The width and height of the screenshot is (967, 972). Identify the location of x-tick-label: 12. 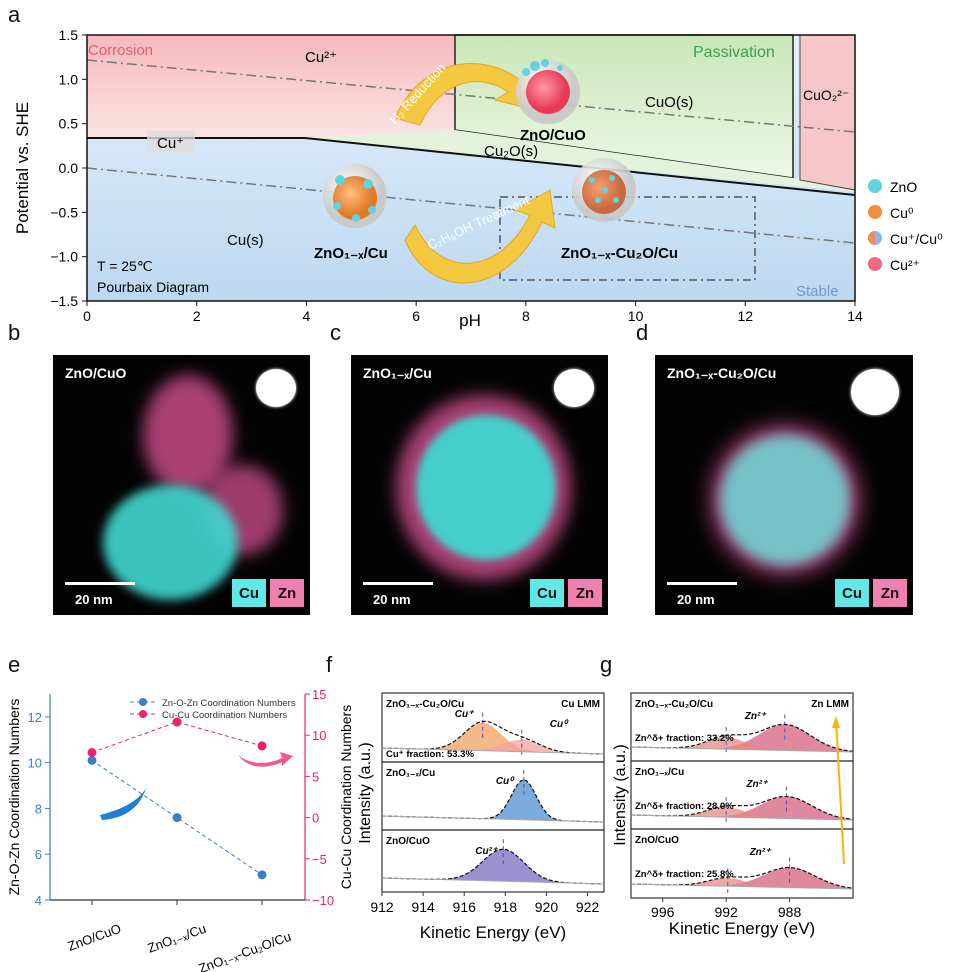
(745, 316).